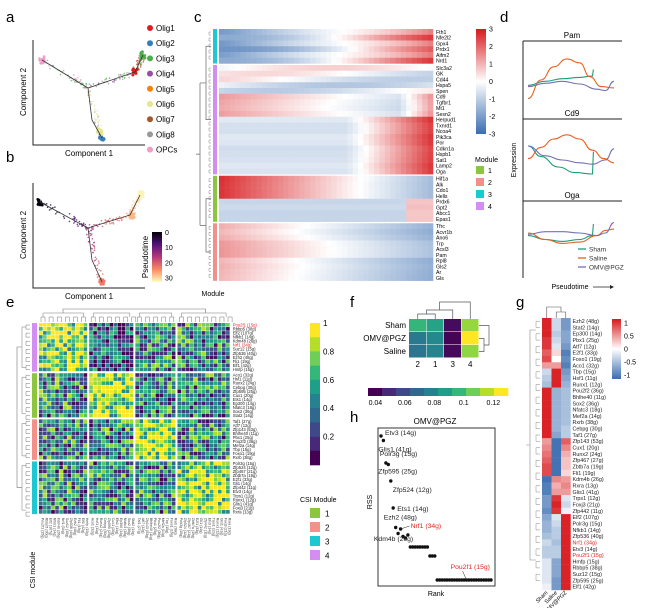 The image size is (650, 608). I want to click on gene-label: Nrd1, so click(441, 62).